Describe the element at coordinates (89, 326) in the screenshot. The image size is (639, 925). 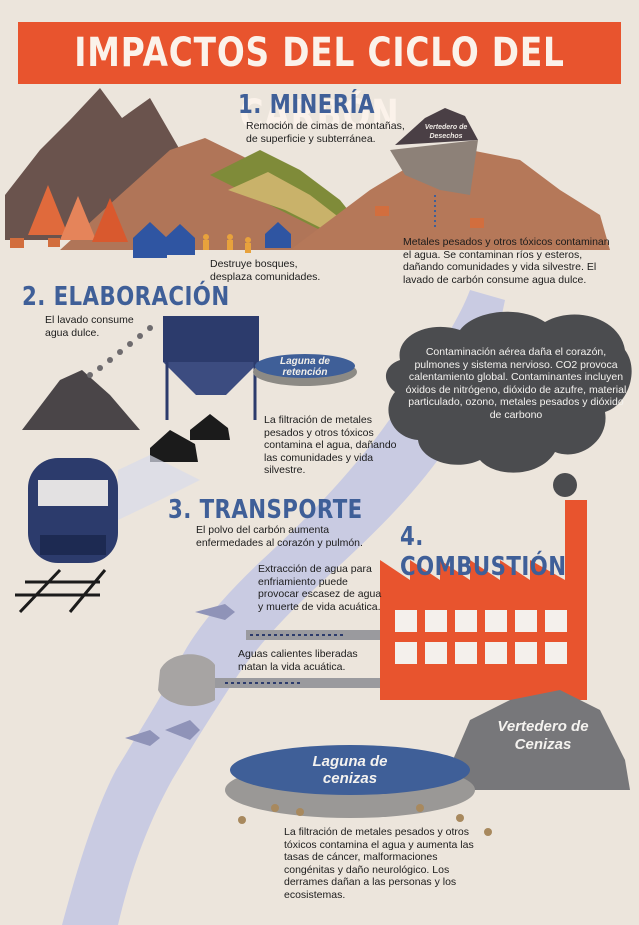
I see `note-wash: El lavado consume agua dulce.` at that location.